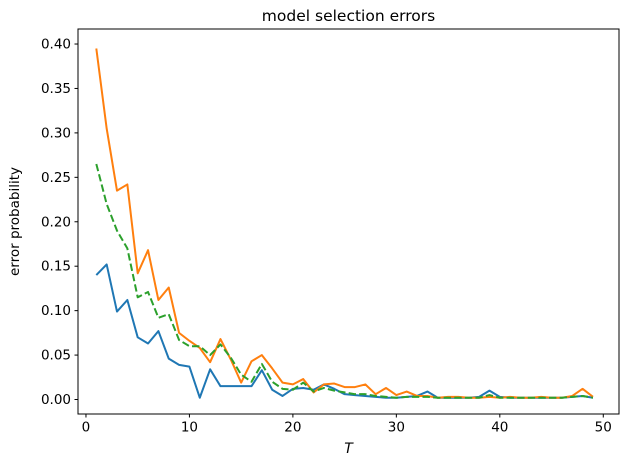  What do you see at coordinates (396, 428) in the screenshot?
I see `x-tick-label: 30` at bounding box center [396, 428].